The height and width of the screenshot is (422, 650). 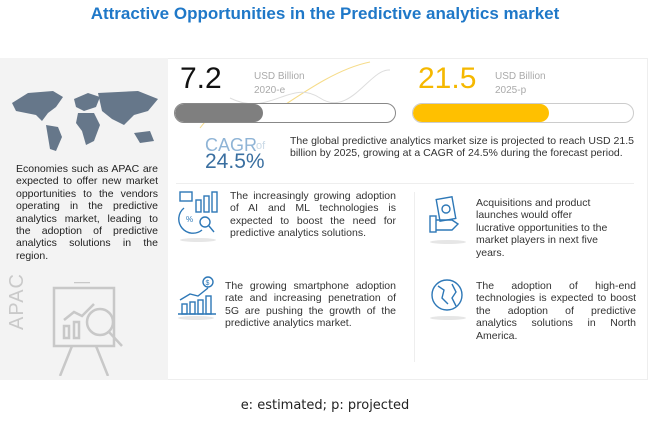 I want to click on start-unit: USD Billion, so click(x=279, y=76).